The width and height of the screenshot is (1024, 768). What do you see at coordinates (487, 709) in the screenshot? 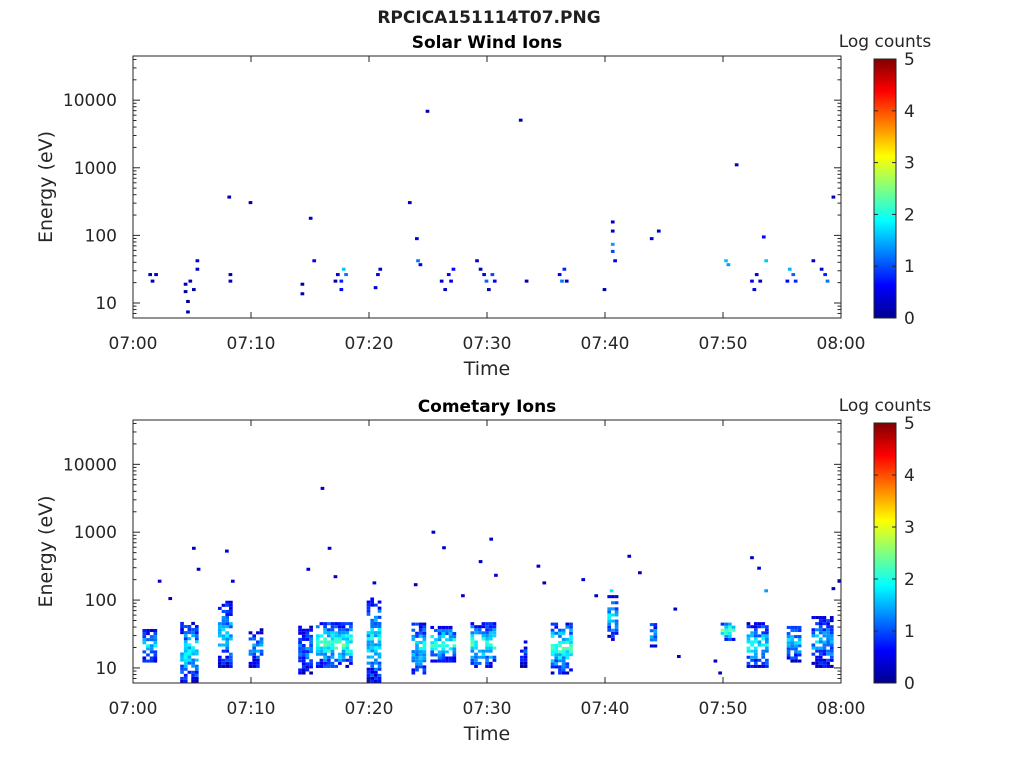
I see `x-tick-label: 07:30` at bounding box center [487, 709].